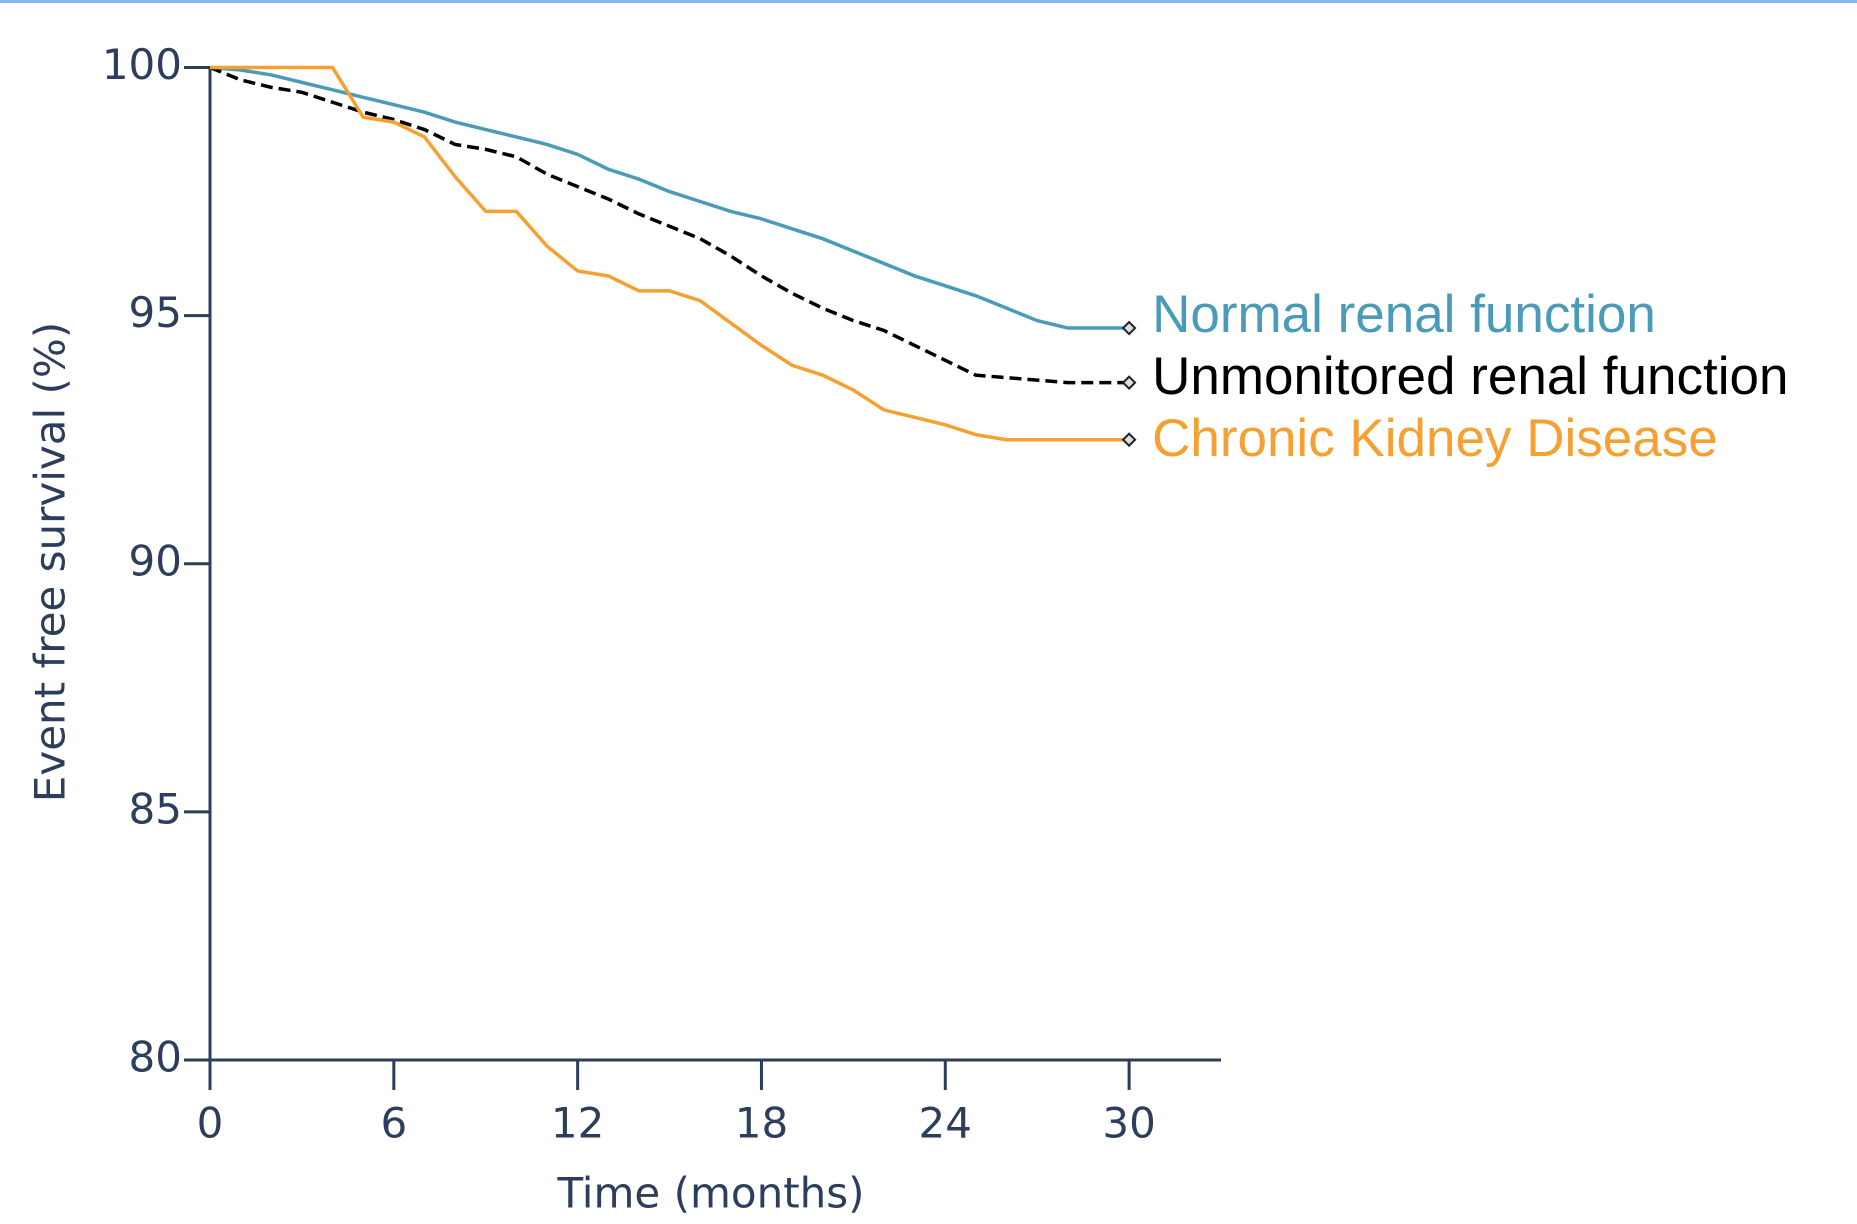 This screenshot has width=1857, height=1224. I want to click on x-tick-label: 12, so click(577, 1123).